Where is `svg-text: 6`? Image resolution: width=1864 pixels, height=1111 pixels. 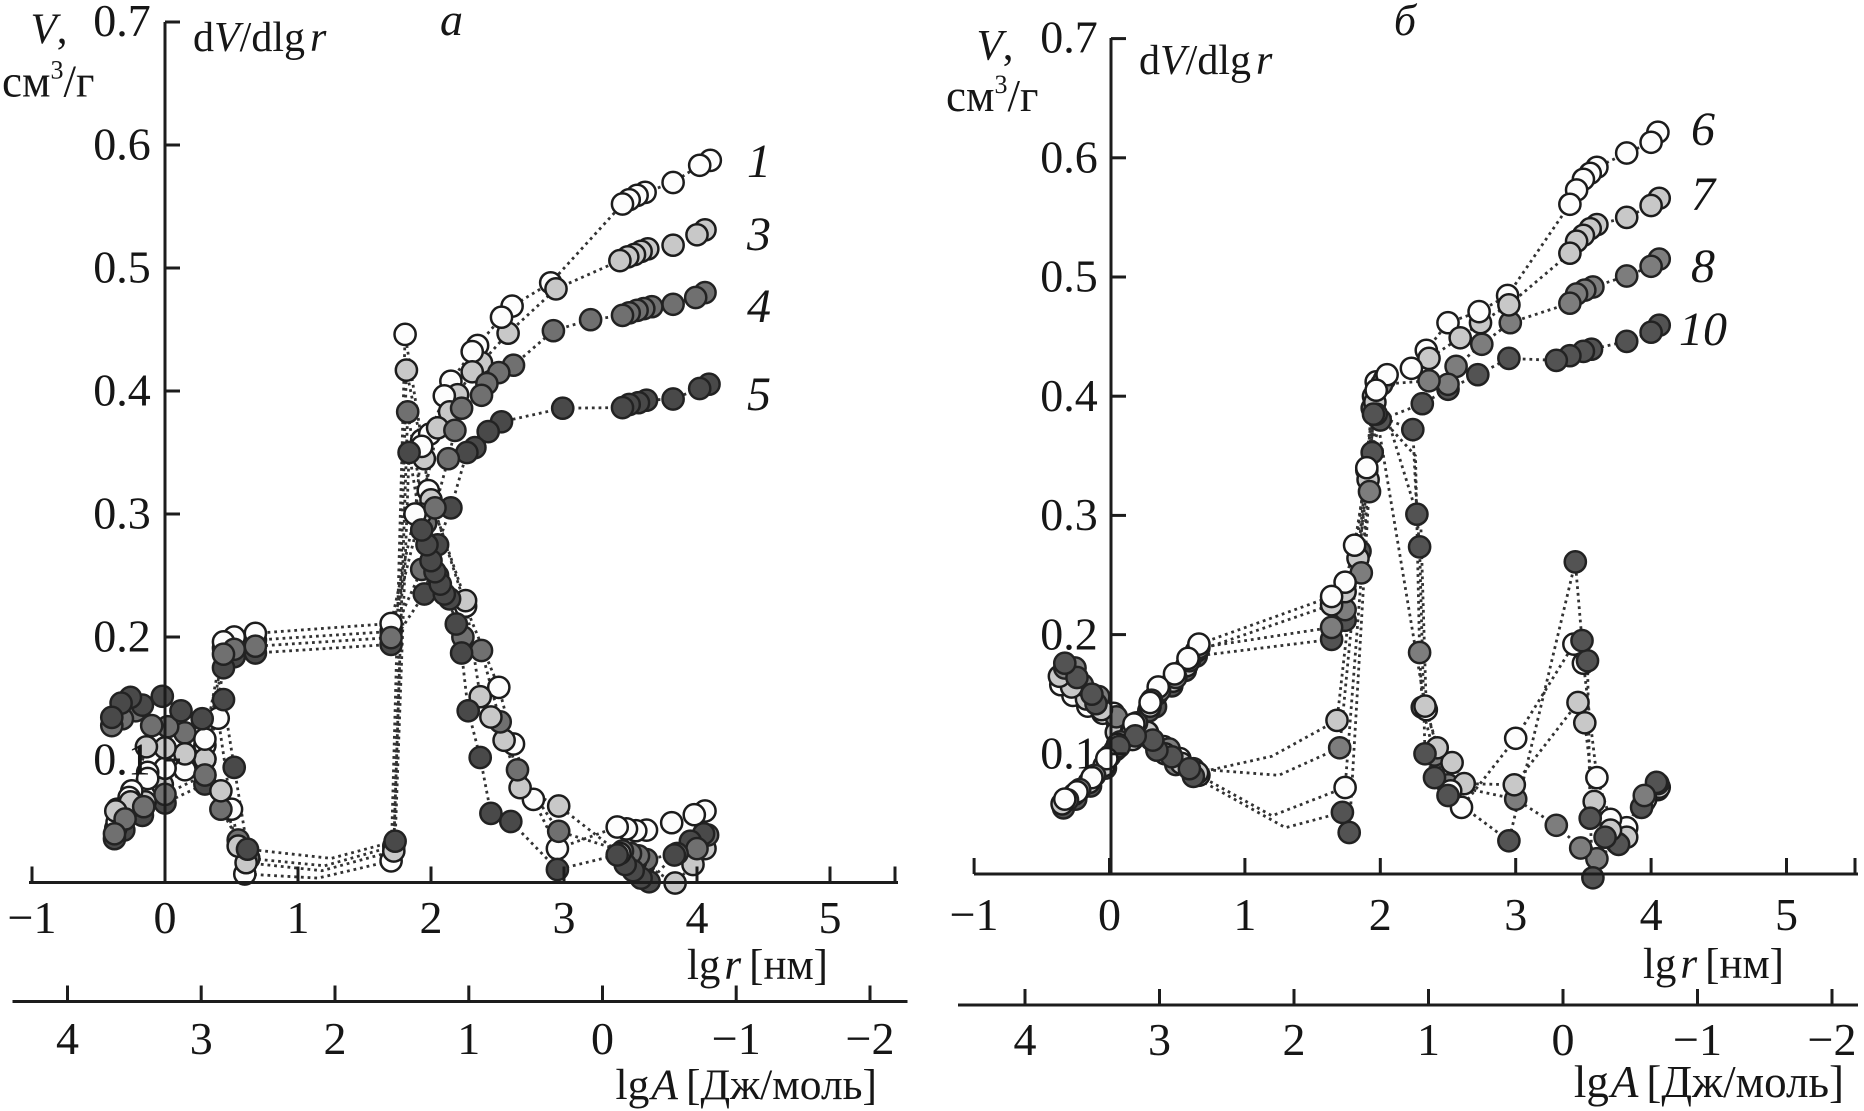 svg-text: 6 is located at coordinates (1703, 129).